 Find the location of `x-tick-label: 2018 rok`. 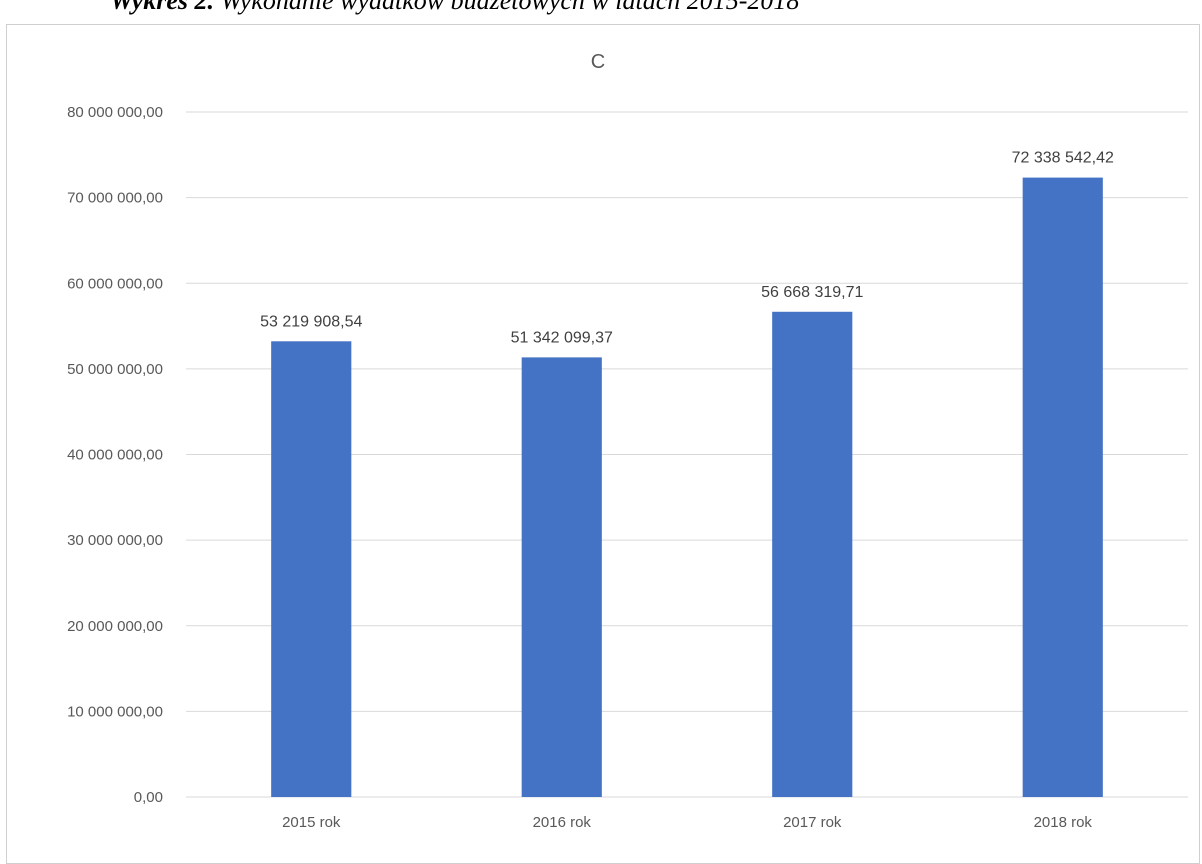

x-tick-label: 2018 rok is located at coordinates (1063, 822).